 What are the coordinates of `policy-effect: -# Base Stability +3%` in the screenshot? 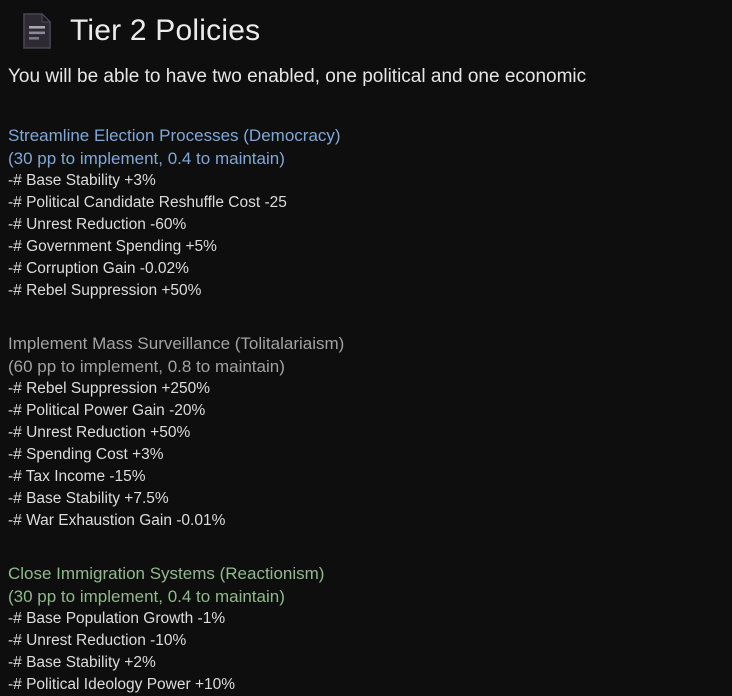 It's located at (82, 180).